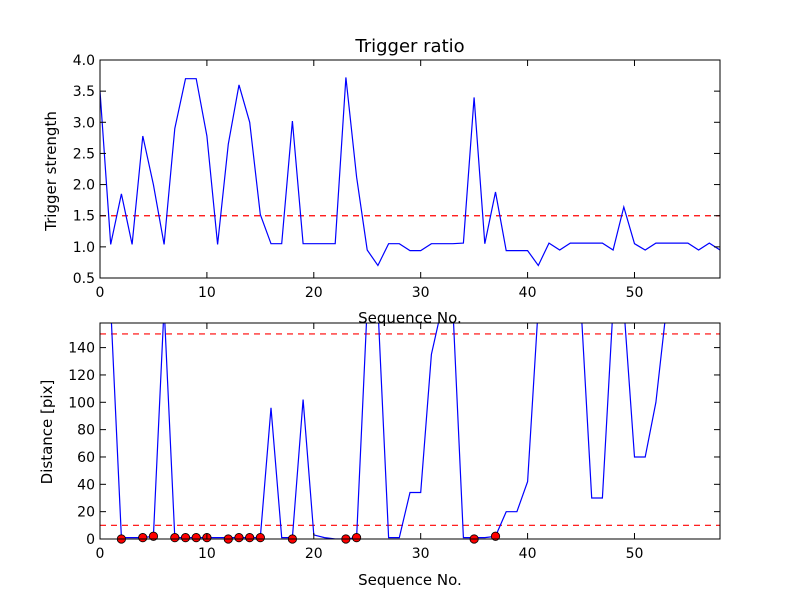 The image size is (800, 600). Describe the element at coordinates (47, 432) in the screenshot. I see `y-axis-label: Distance [pix]` at that location.